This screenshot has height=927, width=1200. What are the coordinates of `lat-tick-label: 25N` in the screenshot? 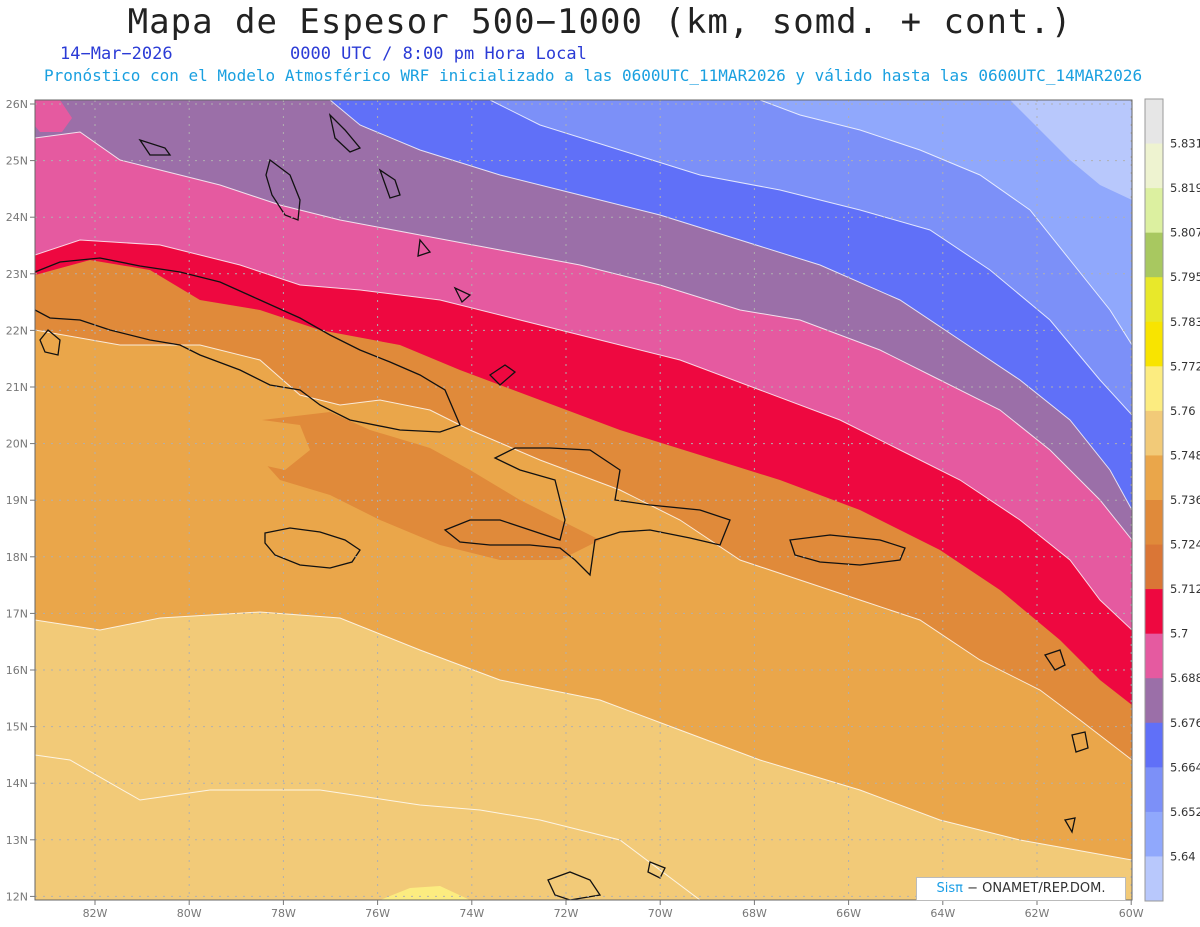 It's located at (17, 161).